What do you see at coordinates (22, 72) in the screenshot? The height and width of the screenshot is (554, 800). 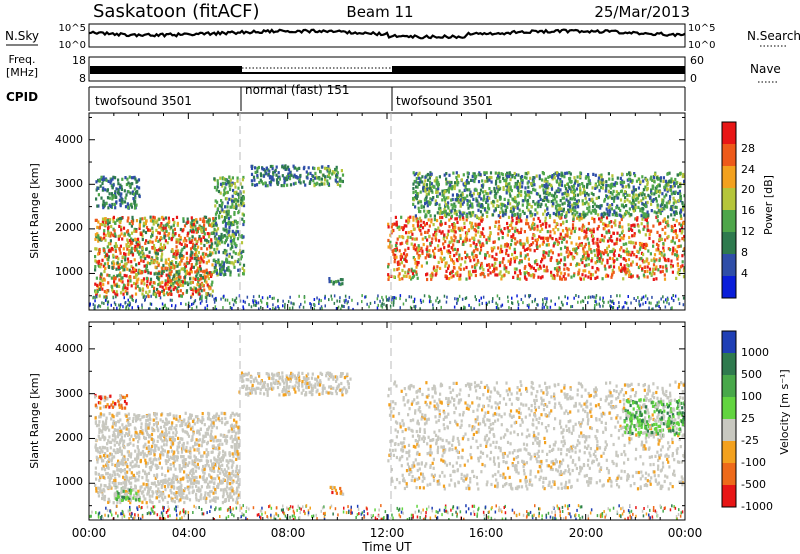 I see `freq-label-bottom: [MHz]` at bounding box center [22, 72].